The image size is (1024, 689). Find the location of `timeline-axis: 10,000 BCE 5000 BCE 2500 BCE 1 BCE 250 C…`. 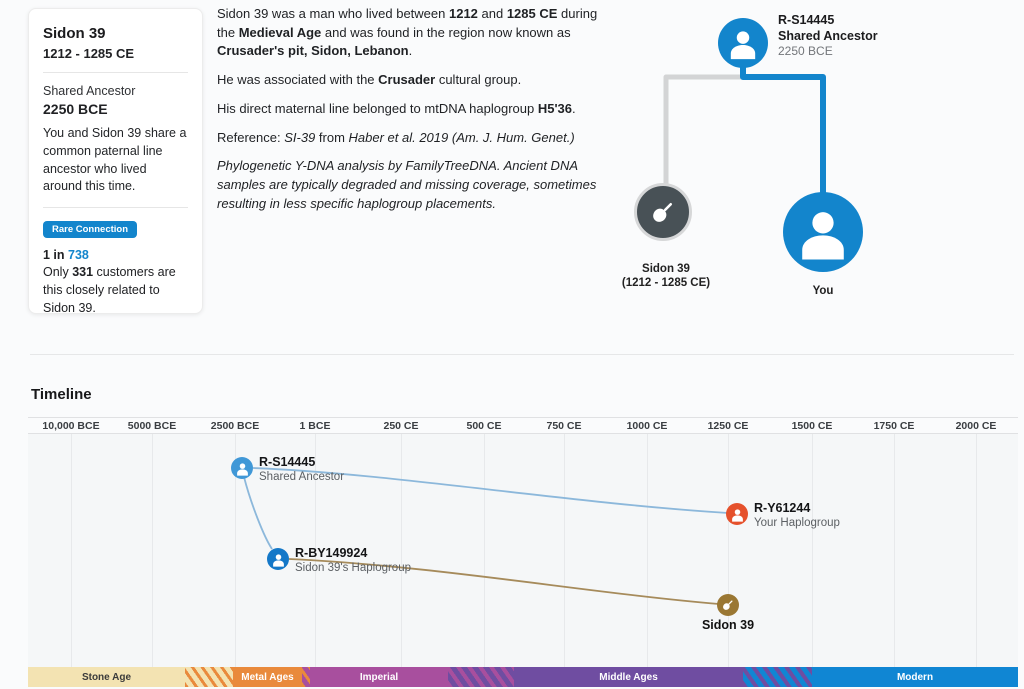

timeline-axis: 10,000 BCE 5000 BCE 2500 BCE 1 BCE 250 C… is located at coordinates (523, 425).